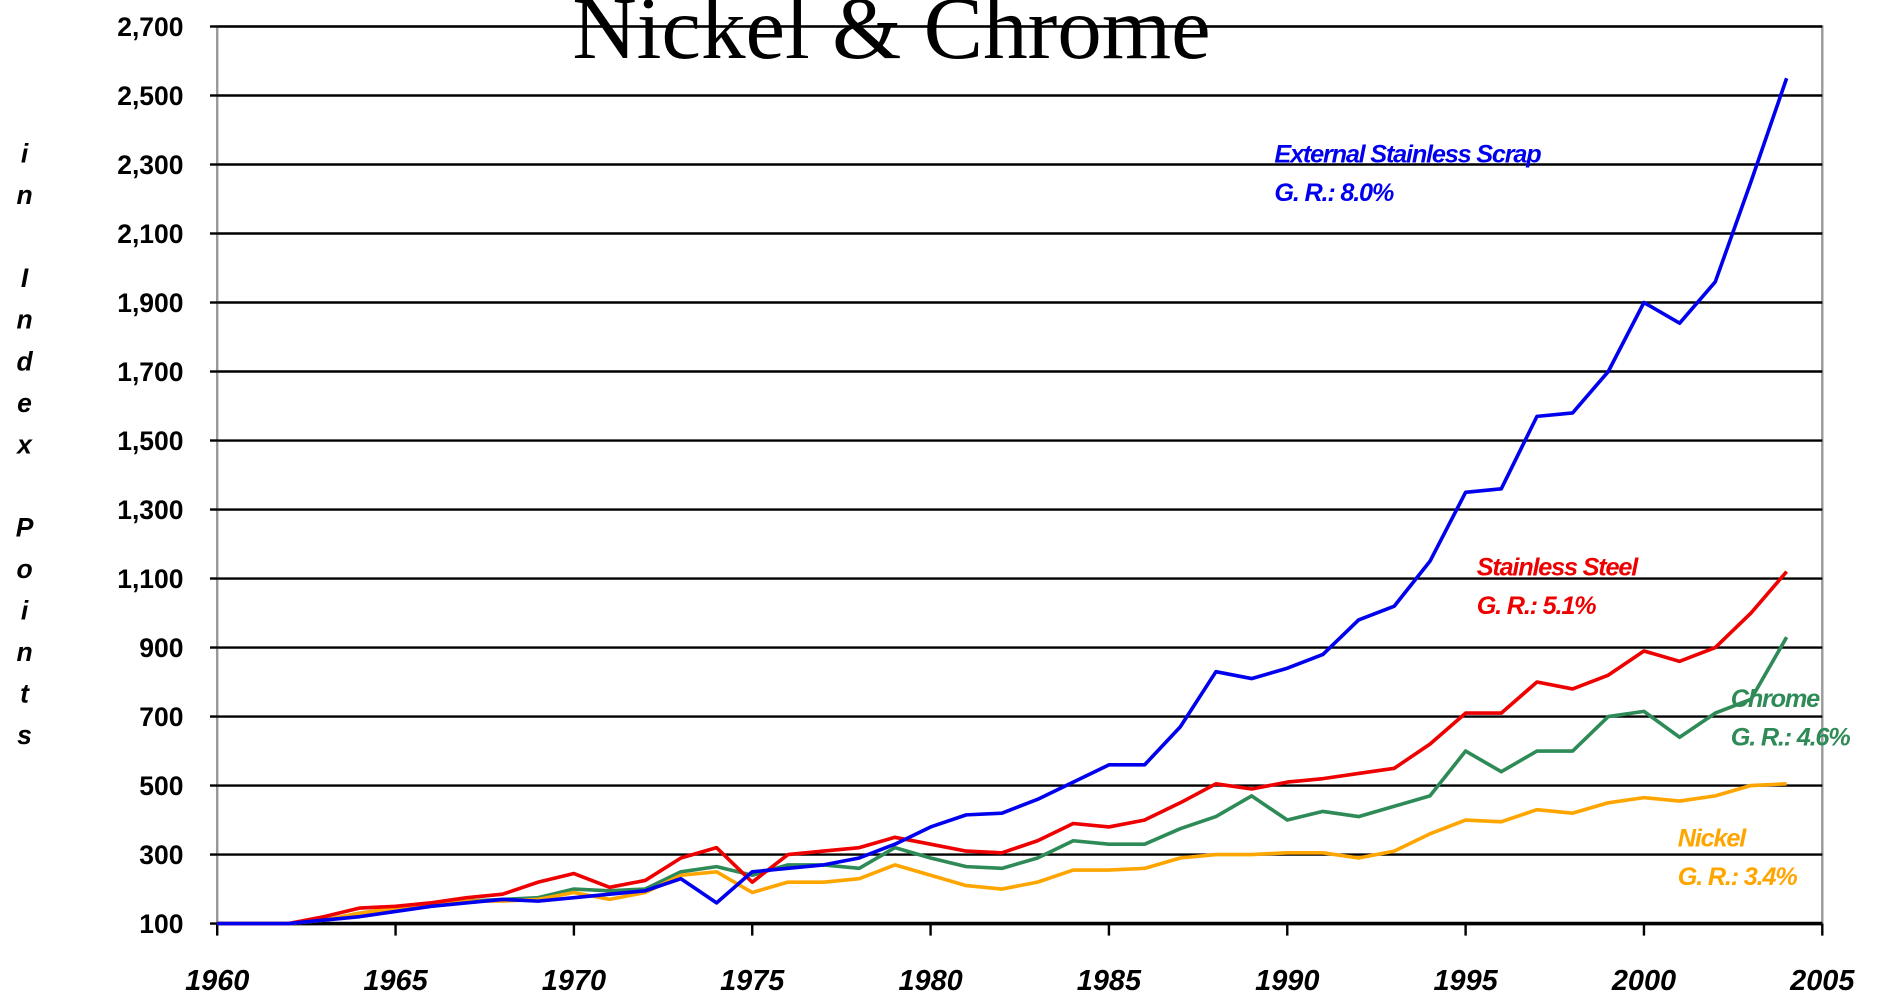 This screenshot has height=997, width=1889. What do you see at coordinates (161, 717) in the screenshot?
I see `y-tick-label: 700` at bounding box center [161, 717].